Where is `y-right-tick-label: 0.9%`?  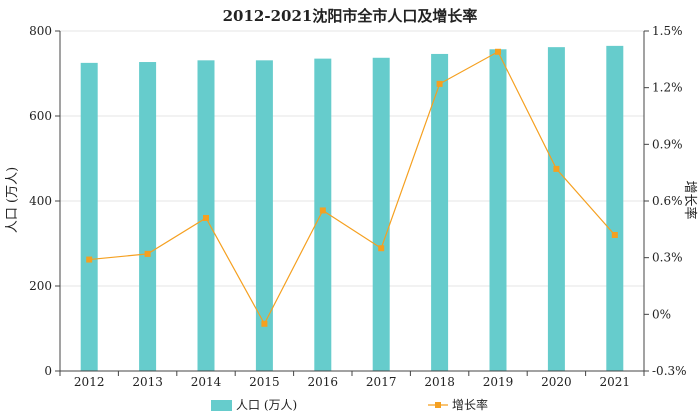 y-right-tick-label: 0.9% is located at coordinates (667, 144).